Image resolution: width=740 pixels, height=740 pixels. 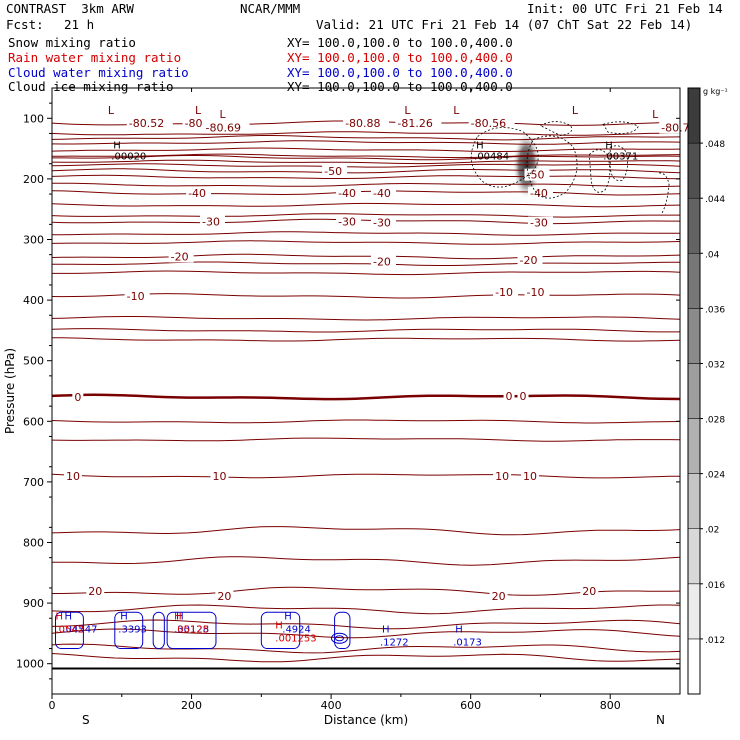 What do you see at coordinates (128, 157) in the screenshot?
I see `snow-maximum-value: .00020` at bounding box center [128, 157].